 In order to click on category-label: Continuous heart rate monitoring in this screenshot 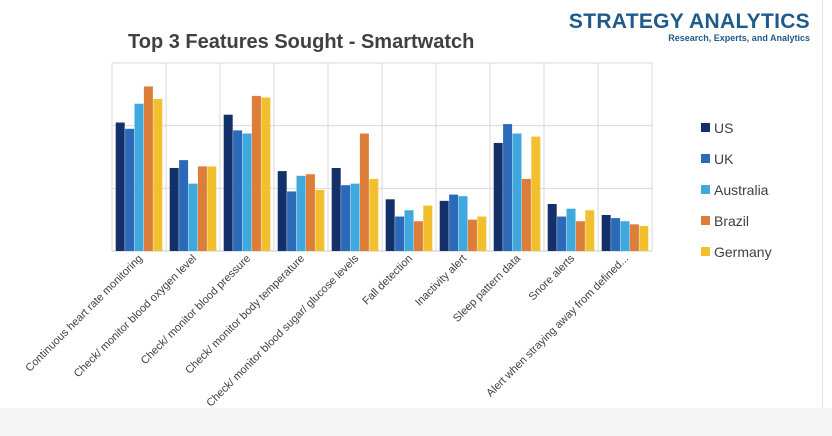, I will do `click(84, 314)`.